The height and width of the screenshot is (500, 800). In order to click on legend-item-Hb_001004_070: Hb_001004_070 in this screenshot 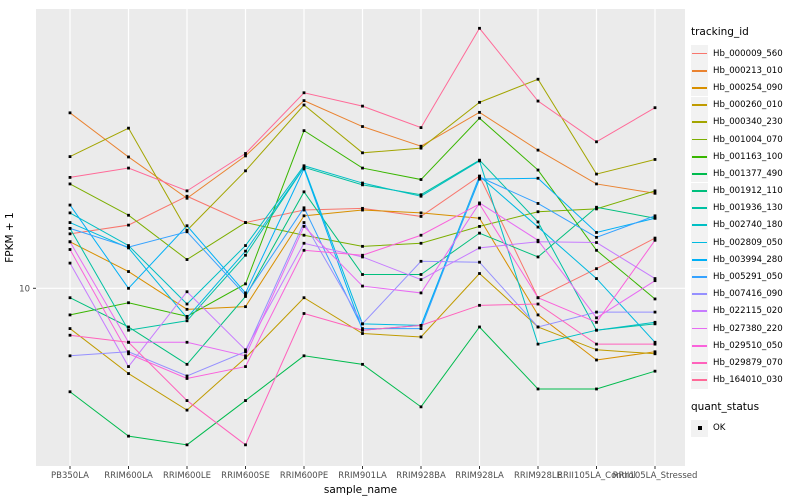, I will do `click(745, 140)`.